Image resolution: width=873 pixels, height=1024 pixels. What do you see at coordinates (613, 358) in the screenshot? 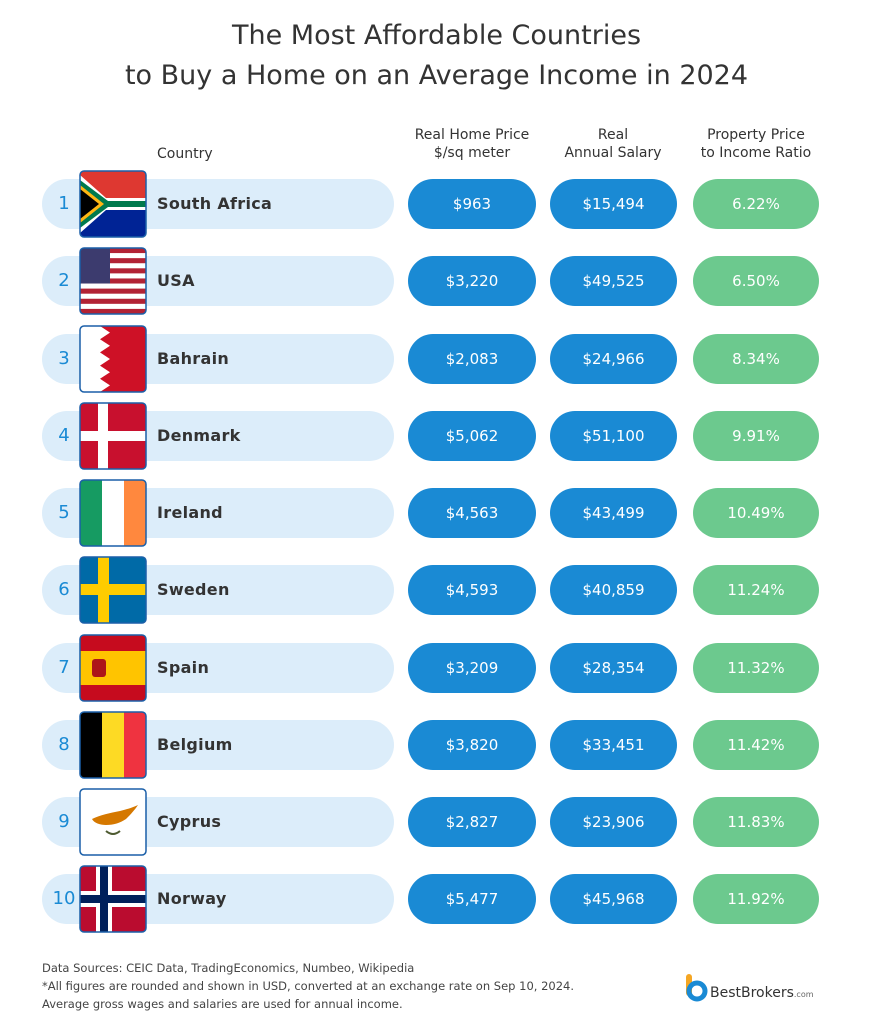
I see `salary-pill: $24,966` at bounding box center [613, 358].